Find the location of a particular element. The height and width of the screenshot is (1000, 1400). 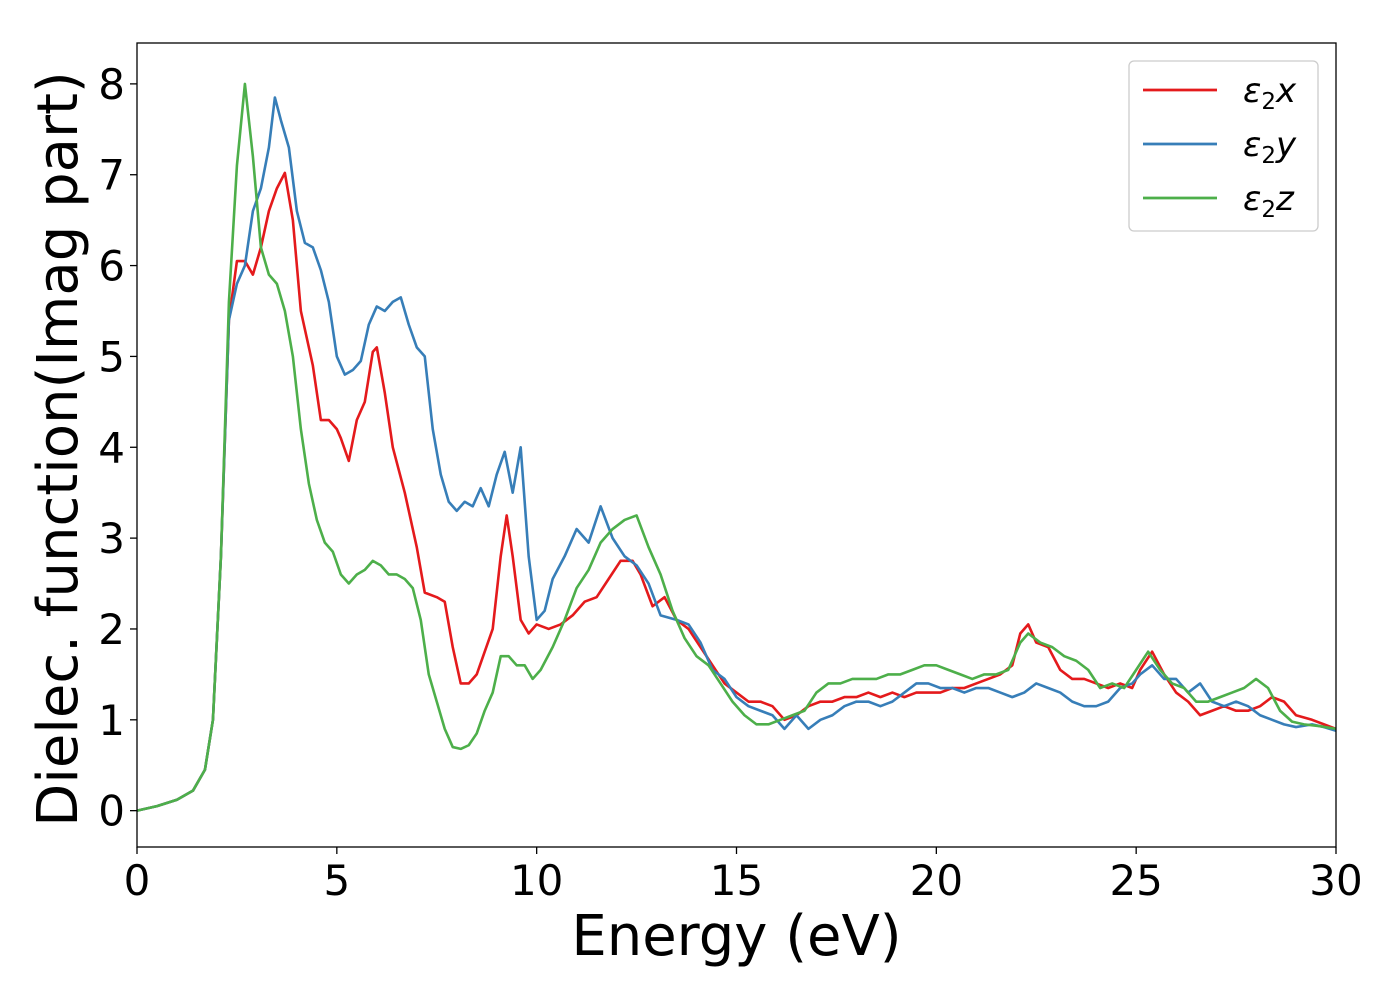

y-tick-label: 8 is located at coordinates (111, 84).